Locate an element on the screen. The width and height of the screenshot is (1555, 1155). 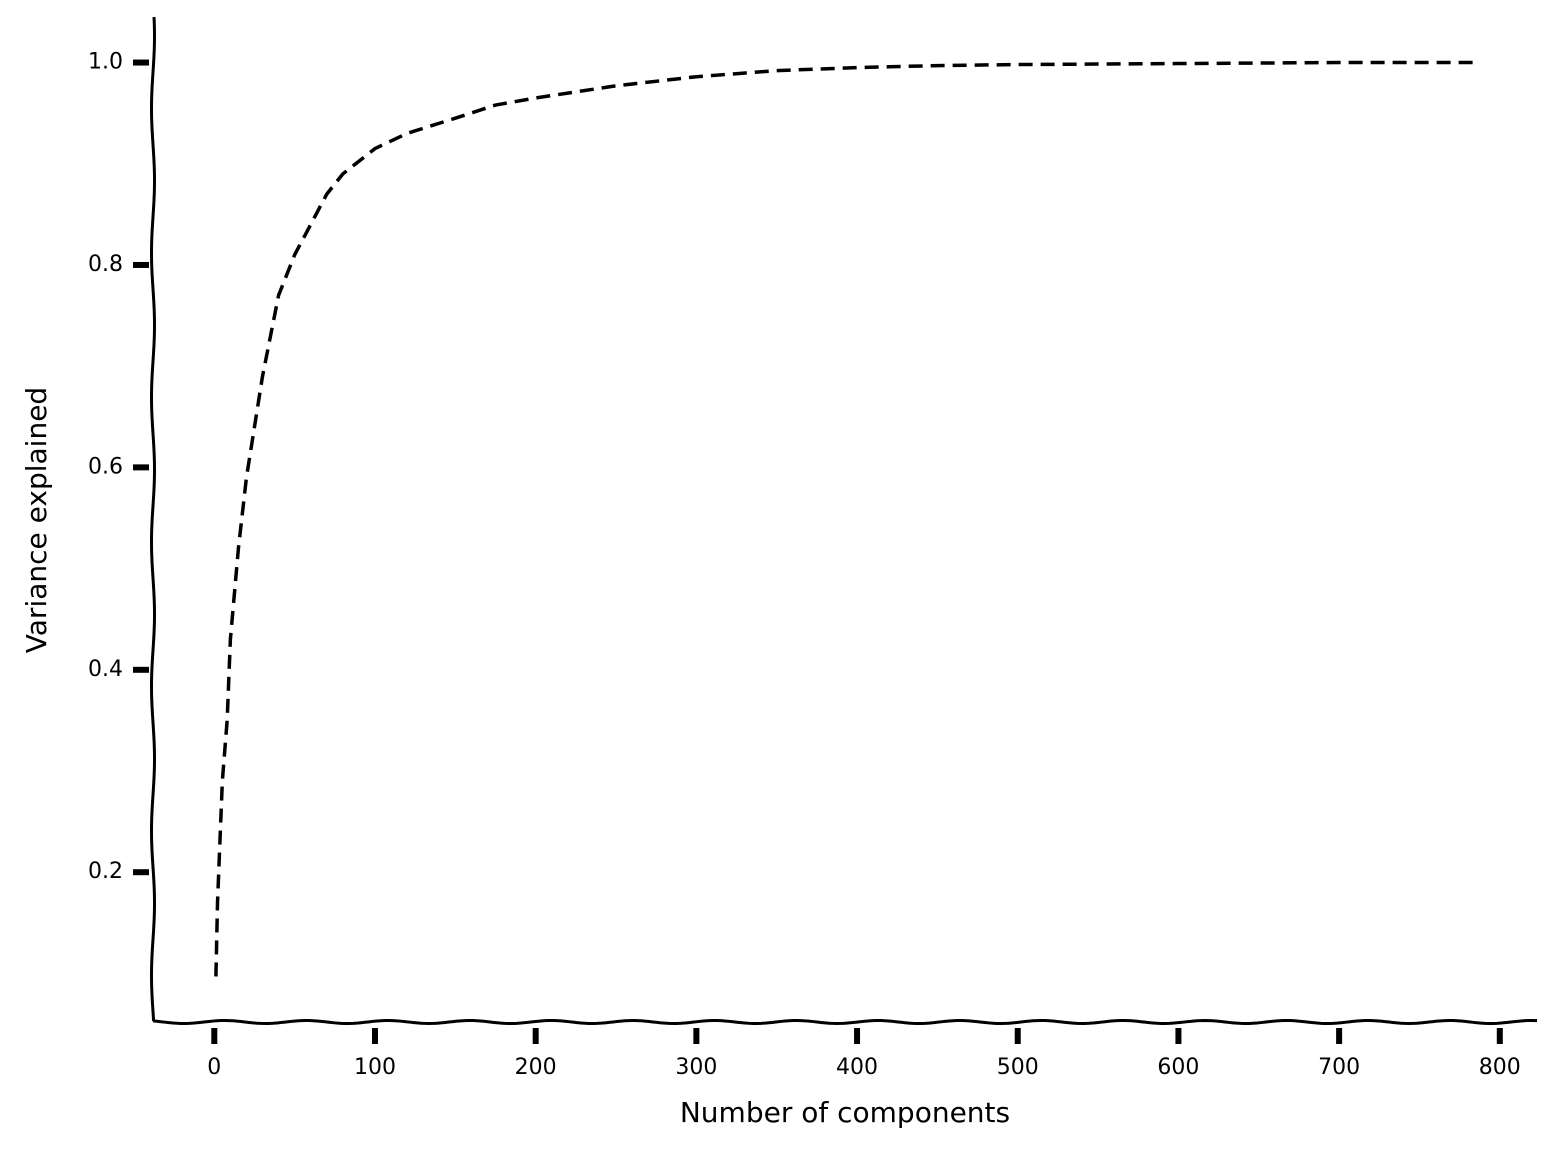
y-tick-label: 0.8 is located at coordinates (105, 264).